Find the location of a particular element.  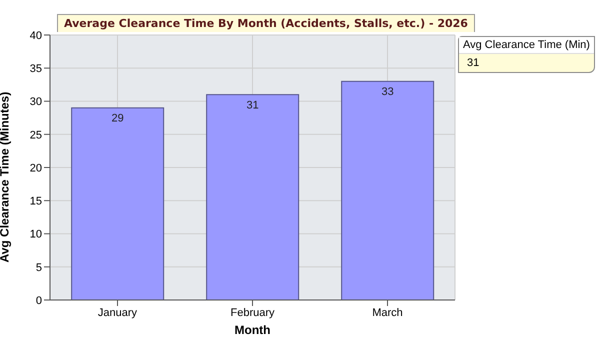

y-tick-label: 15 is located at coordinates (36, 202).